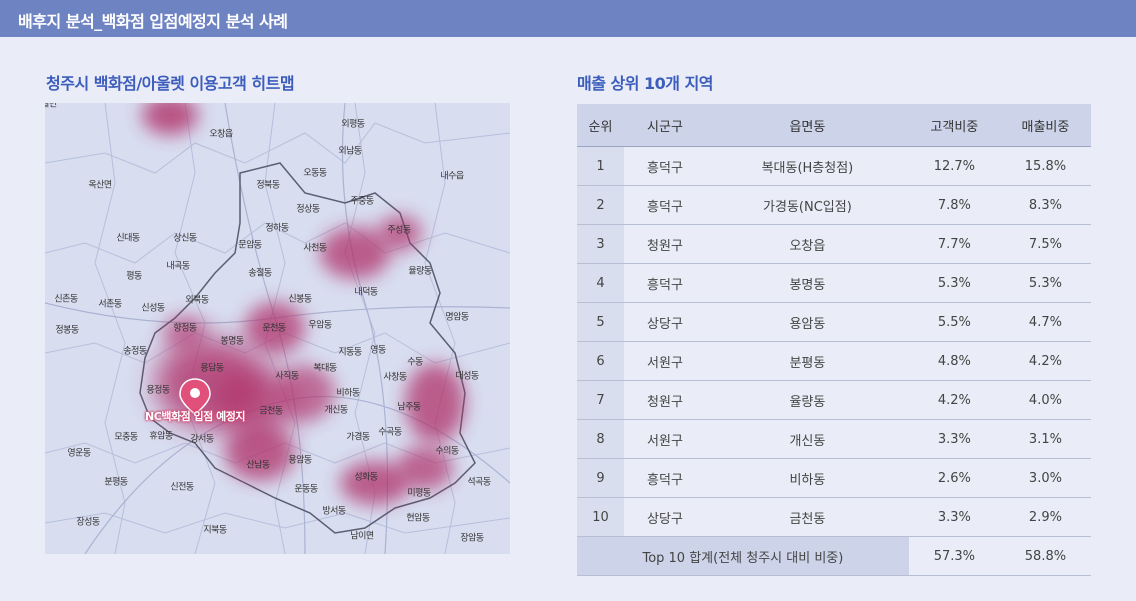  Describe the element at coordinates (274, 328) in the screenshot. I see `place-label: 운천동` at that location.